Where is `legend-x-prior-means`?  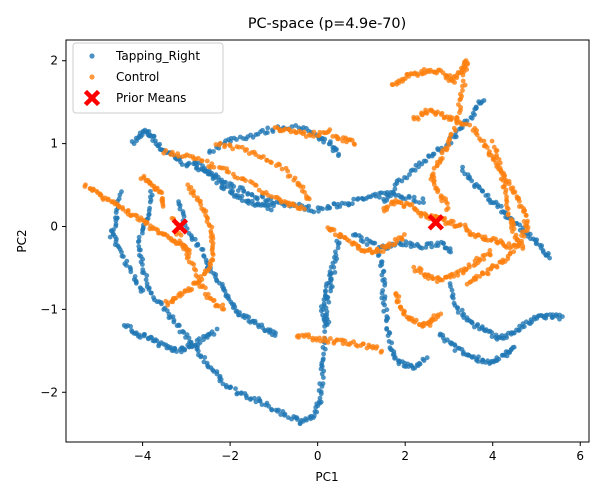
legend-x-prior-means is located at coordinates (92, 98).